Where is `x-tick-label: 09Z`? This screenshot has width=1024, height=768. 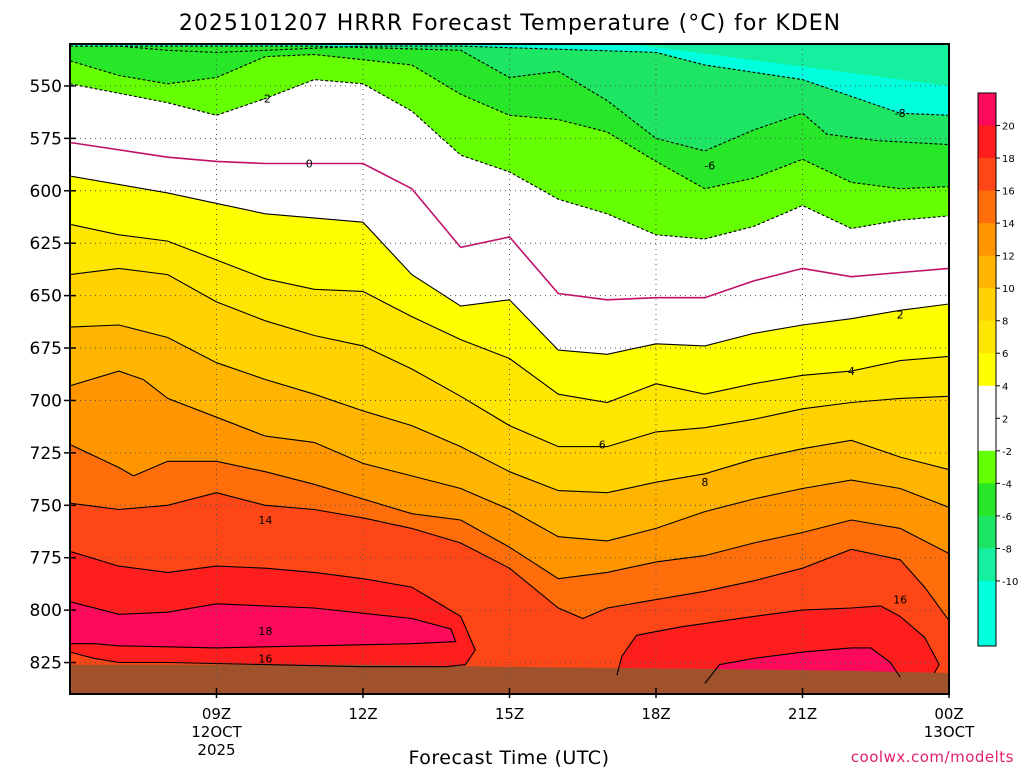
x-tick-label: 09Z is located at coordinates (216, 714).